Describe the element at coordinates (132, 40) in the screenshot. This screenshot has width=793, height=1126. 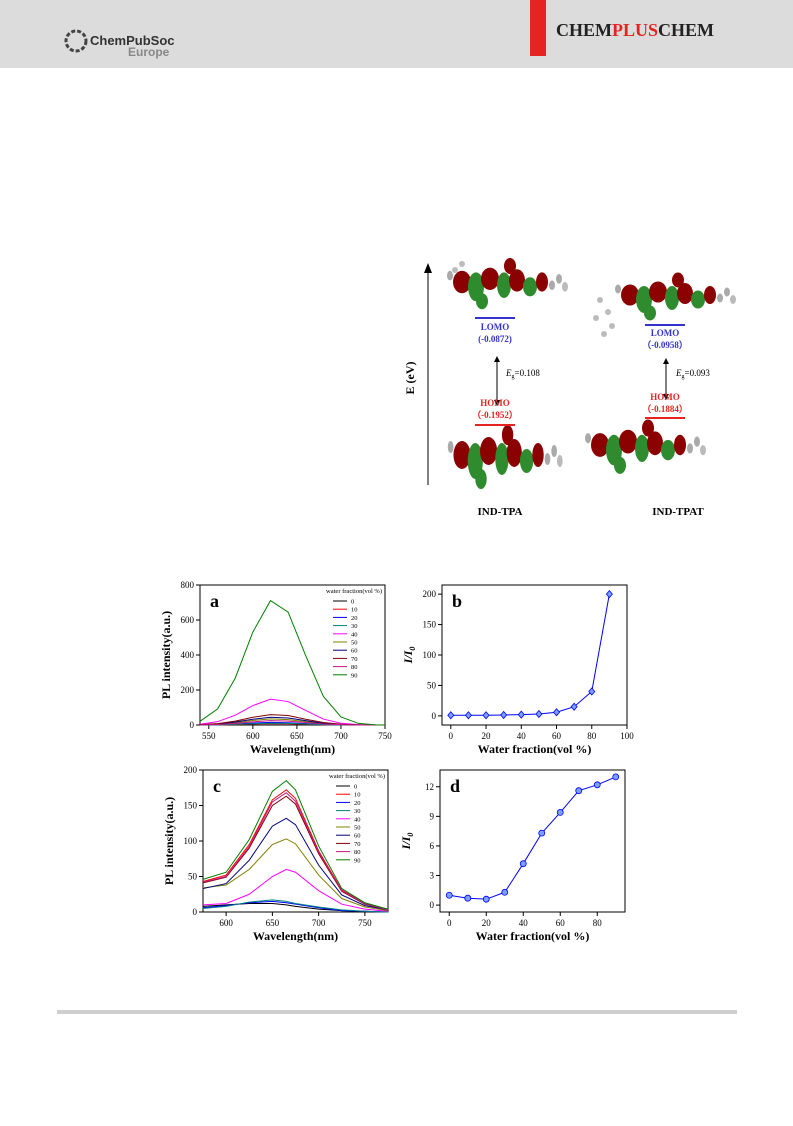
I see `society-name: ChemPubSoc` at that location.